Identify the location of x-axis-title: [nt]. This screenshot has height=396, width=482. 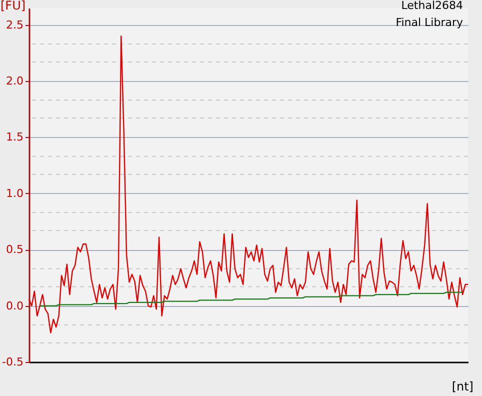
(463, 387).